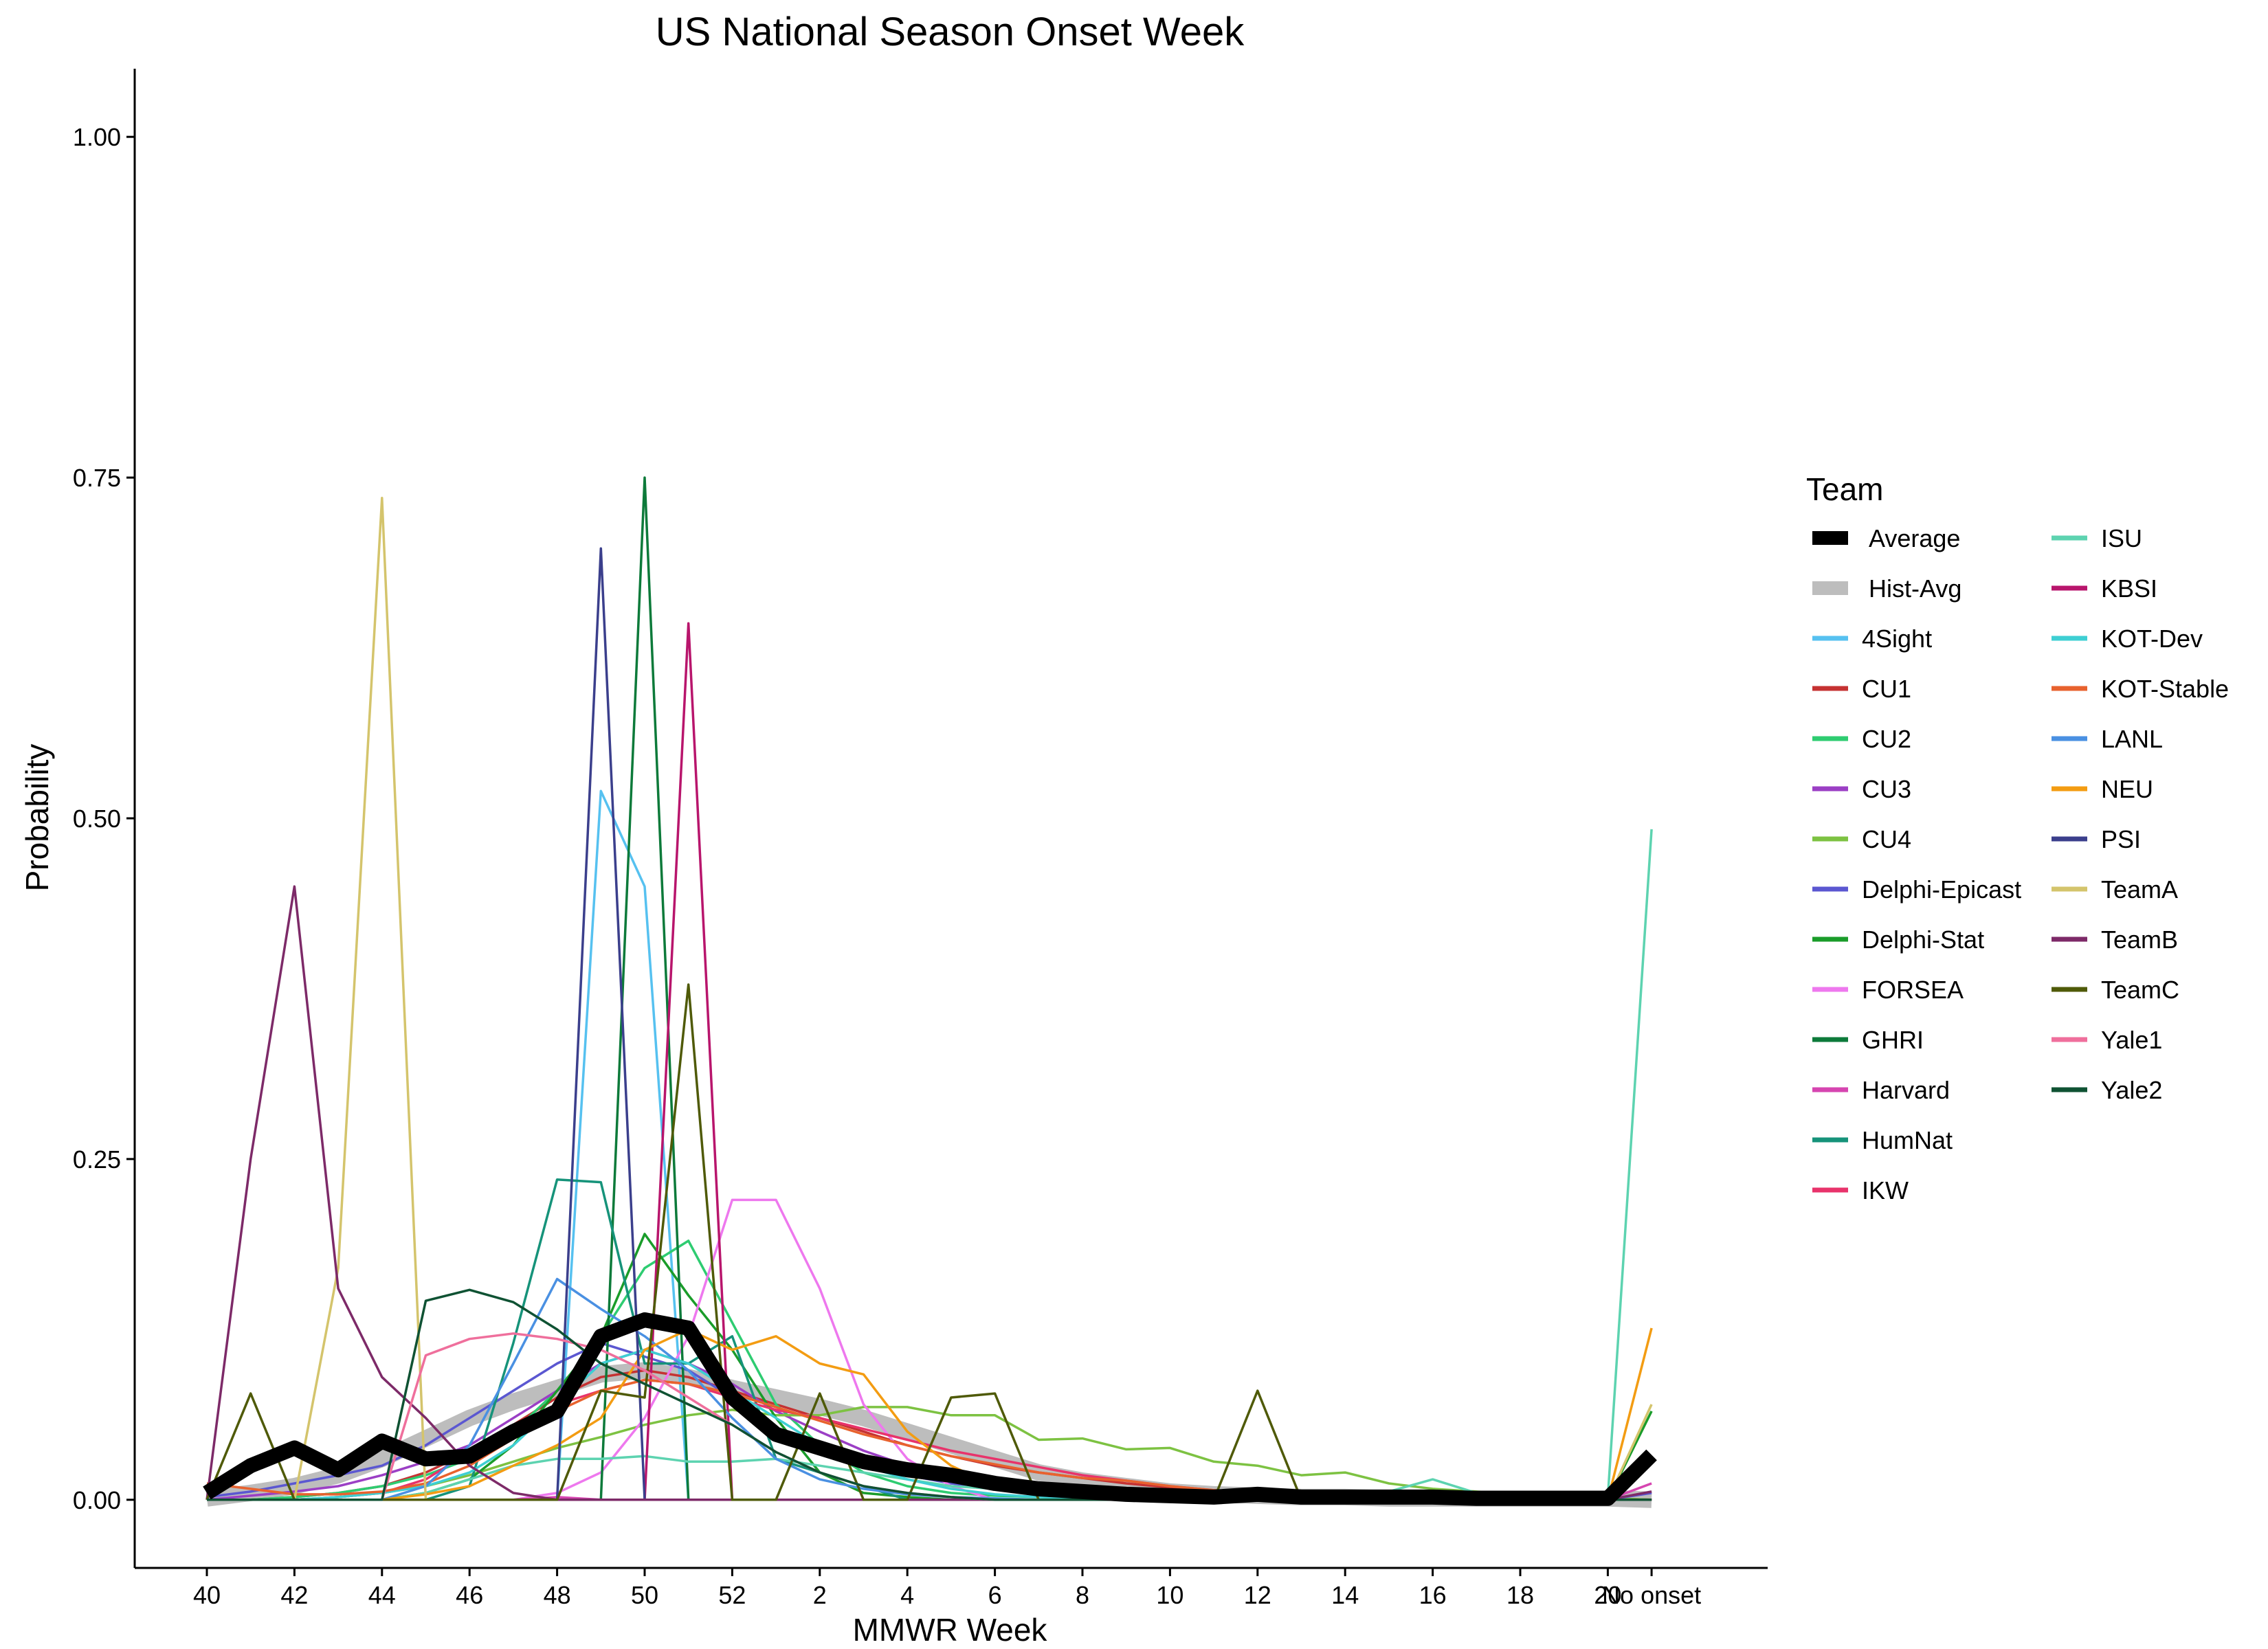 This screenshot has height=1649, width=2268. Describe the element at coordinates (97, 1159) in the screenshot. I see `y-tick-label: 0.25` at that location.